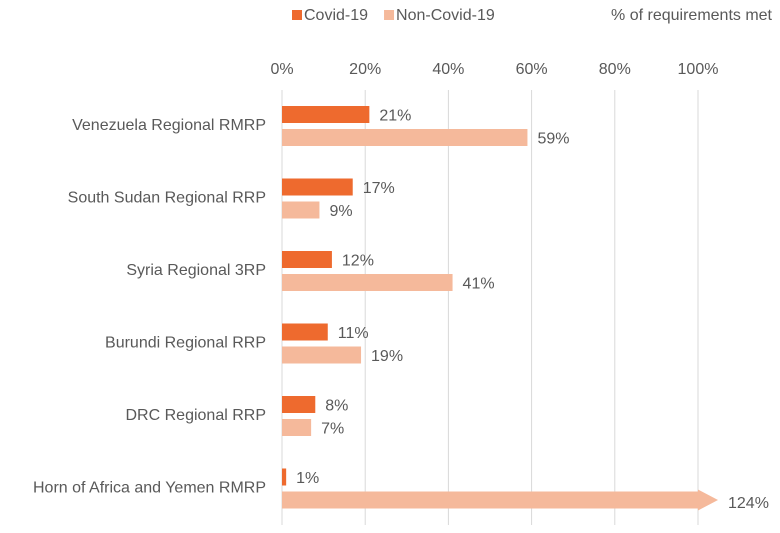 The height and width of the screenshot is (533, 780). What do you see at coordinates (167, 198) in the screenshot?
I see `y-tick-label: South Sudan Regional RRP` at bounding box center [167, 198].